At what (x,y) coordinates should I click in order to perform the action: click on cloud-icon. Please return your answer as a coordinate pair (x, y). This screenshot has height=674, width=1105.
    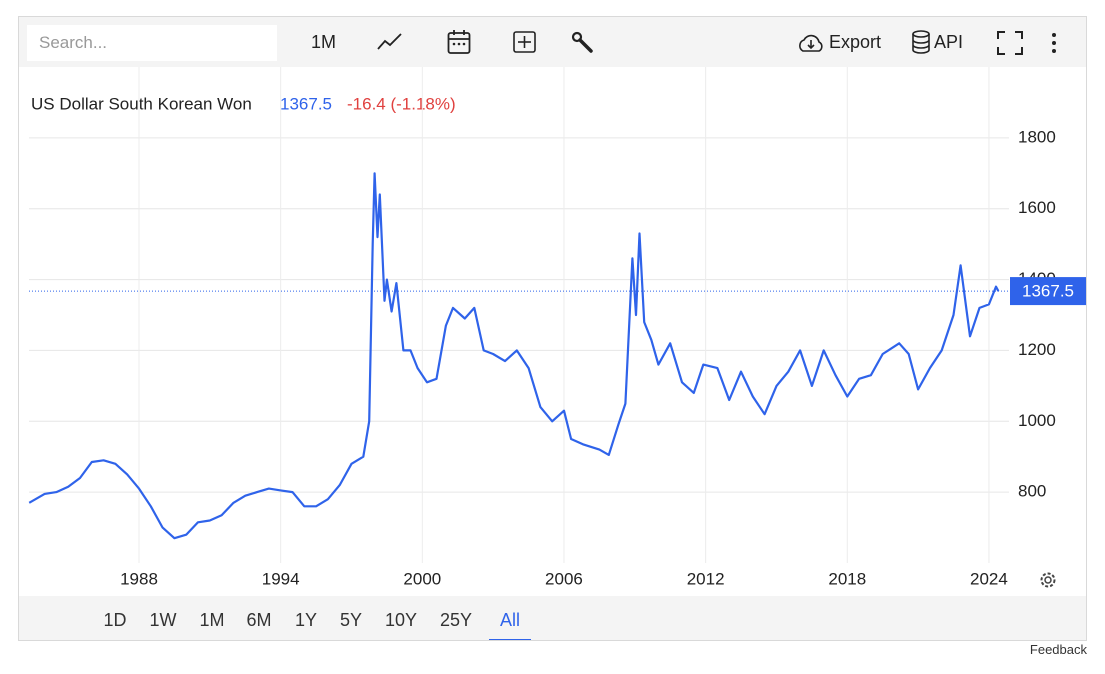
    Looking at the image, I should click on (811, 43).